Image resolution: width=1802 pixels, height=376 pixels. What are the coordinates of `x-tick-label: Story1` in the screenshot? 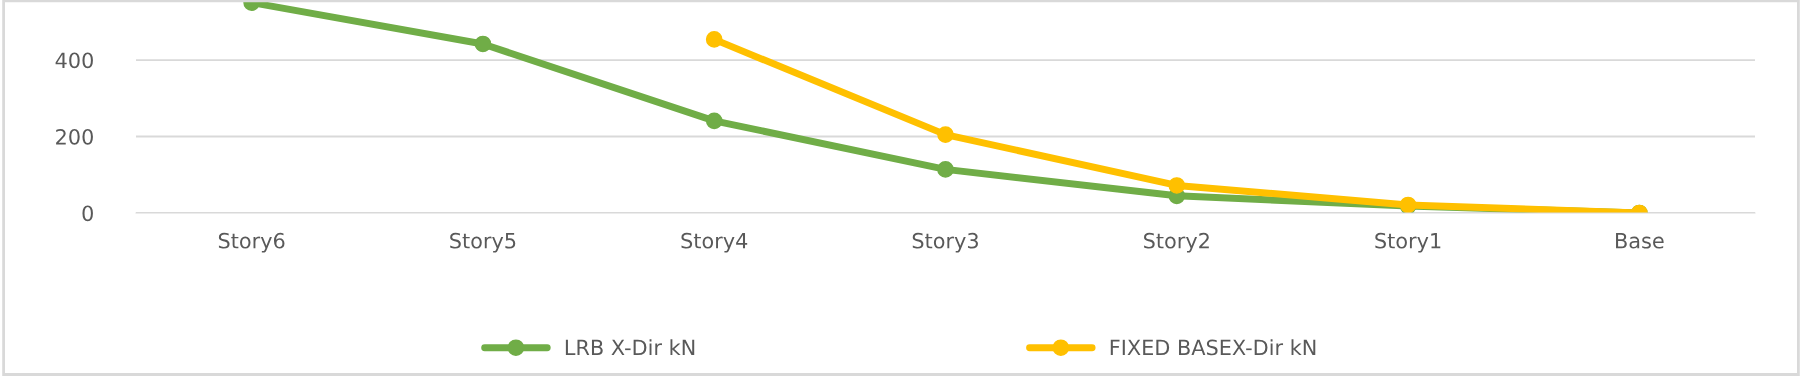 It's located at (1408, 242).